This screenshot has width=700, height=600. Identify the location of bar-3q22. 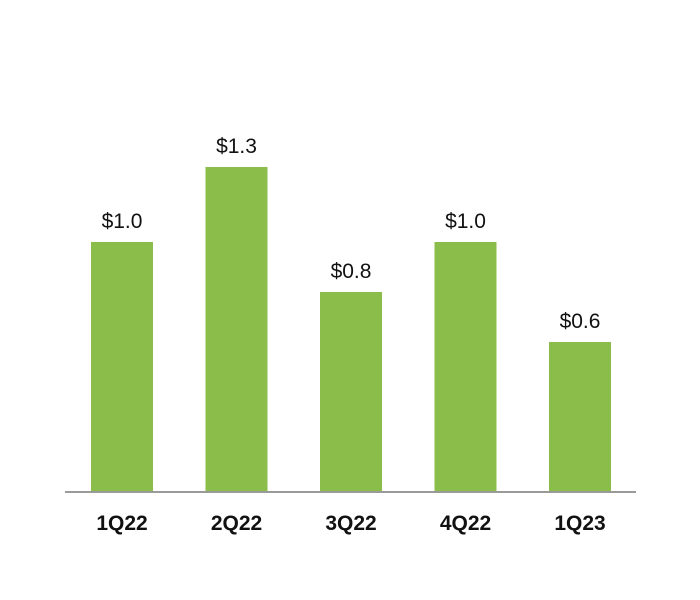
(351, 392).